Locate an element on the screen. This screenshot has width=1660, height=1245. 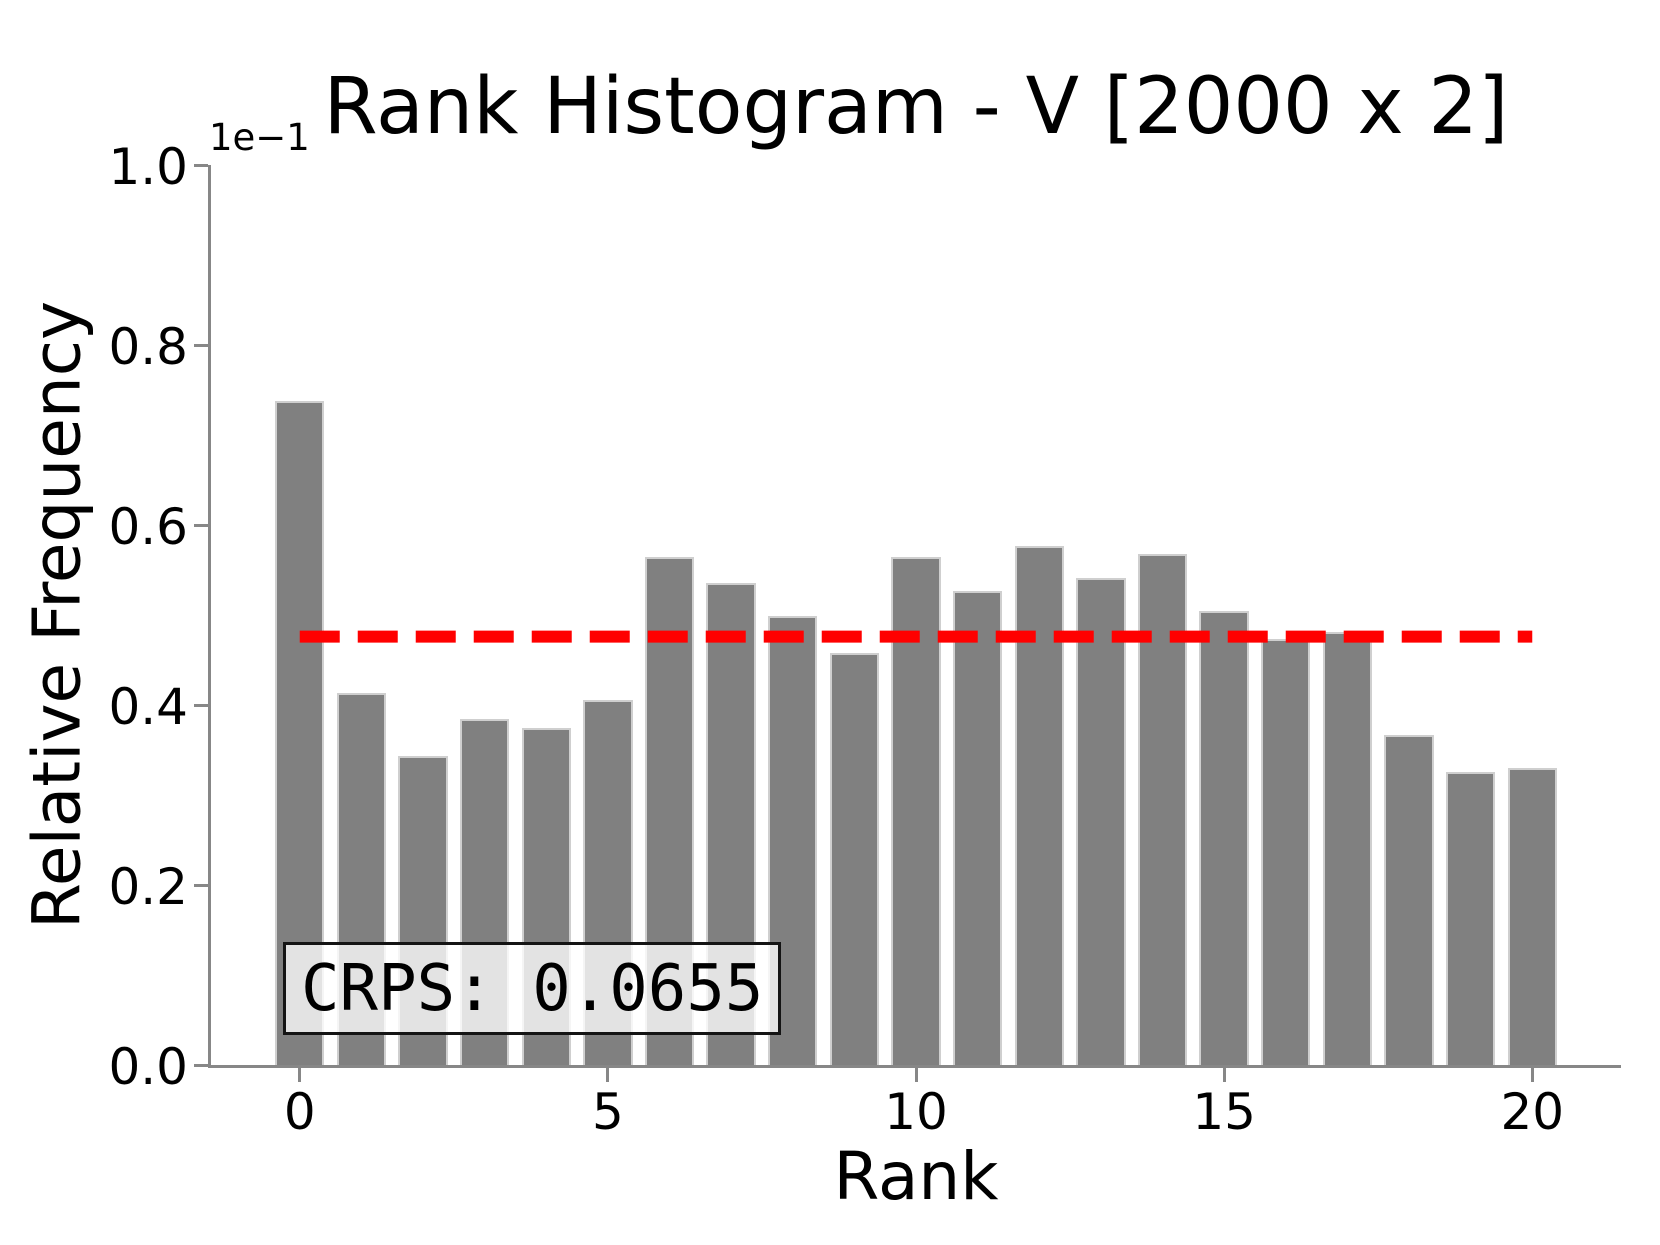
x-tick-label: 20 is located at coordinates (1532, 1112).